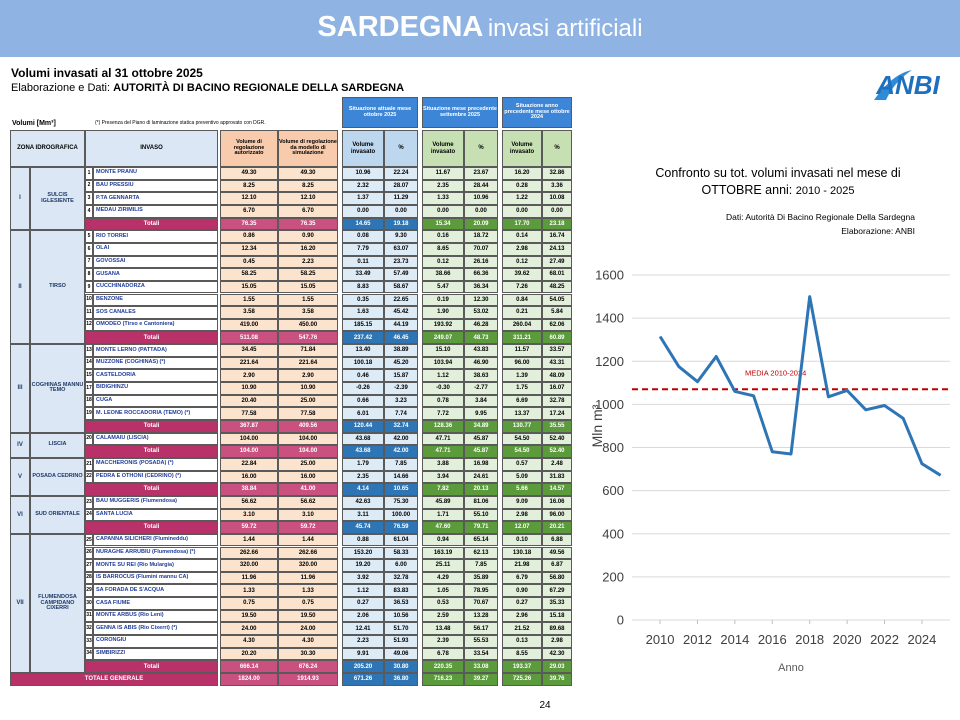 The width and height of the screenshot is (960, 720). Describe the element at coordinates (155, 591) in the screenshot. I see `reservoir-name: SA FORADA DE S'ACQUA` at that location.